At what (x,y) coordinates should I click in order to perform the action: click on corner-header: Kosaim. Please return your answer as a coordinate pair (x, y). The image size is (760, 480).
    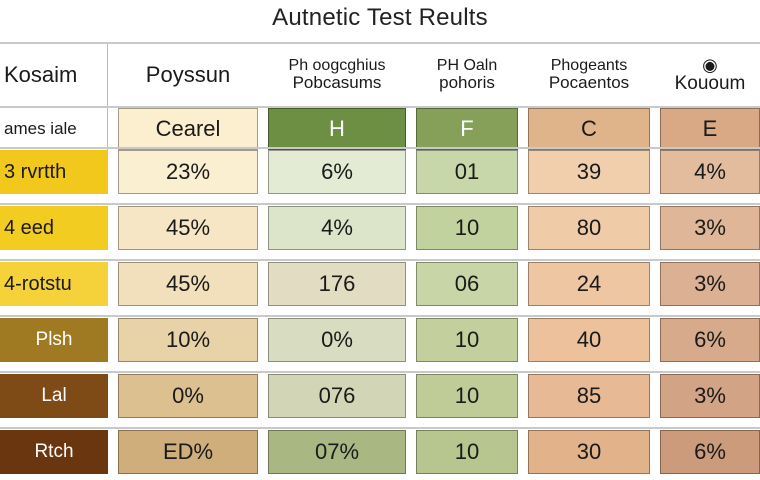
    Looking at the image, I should click on (54, 75).